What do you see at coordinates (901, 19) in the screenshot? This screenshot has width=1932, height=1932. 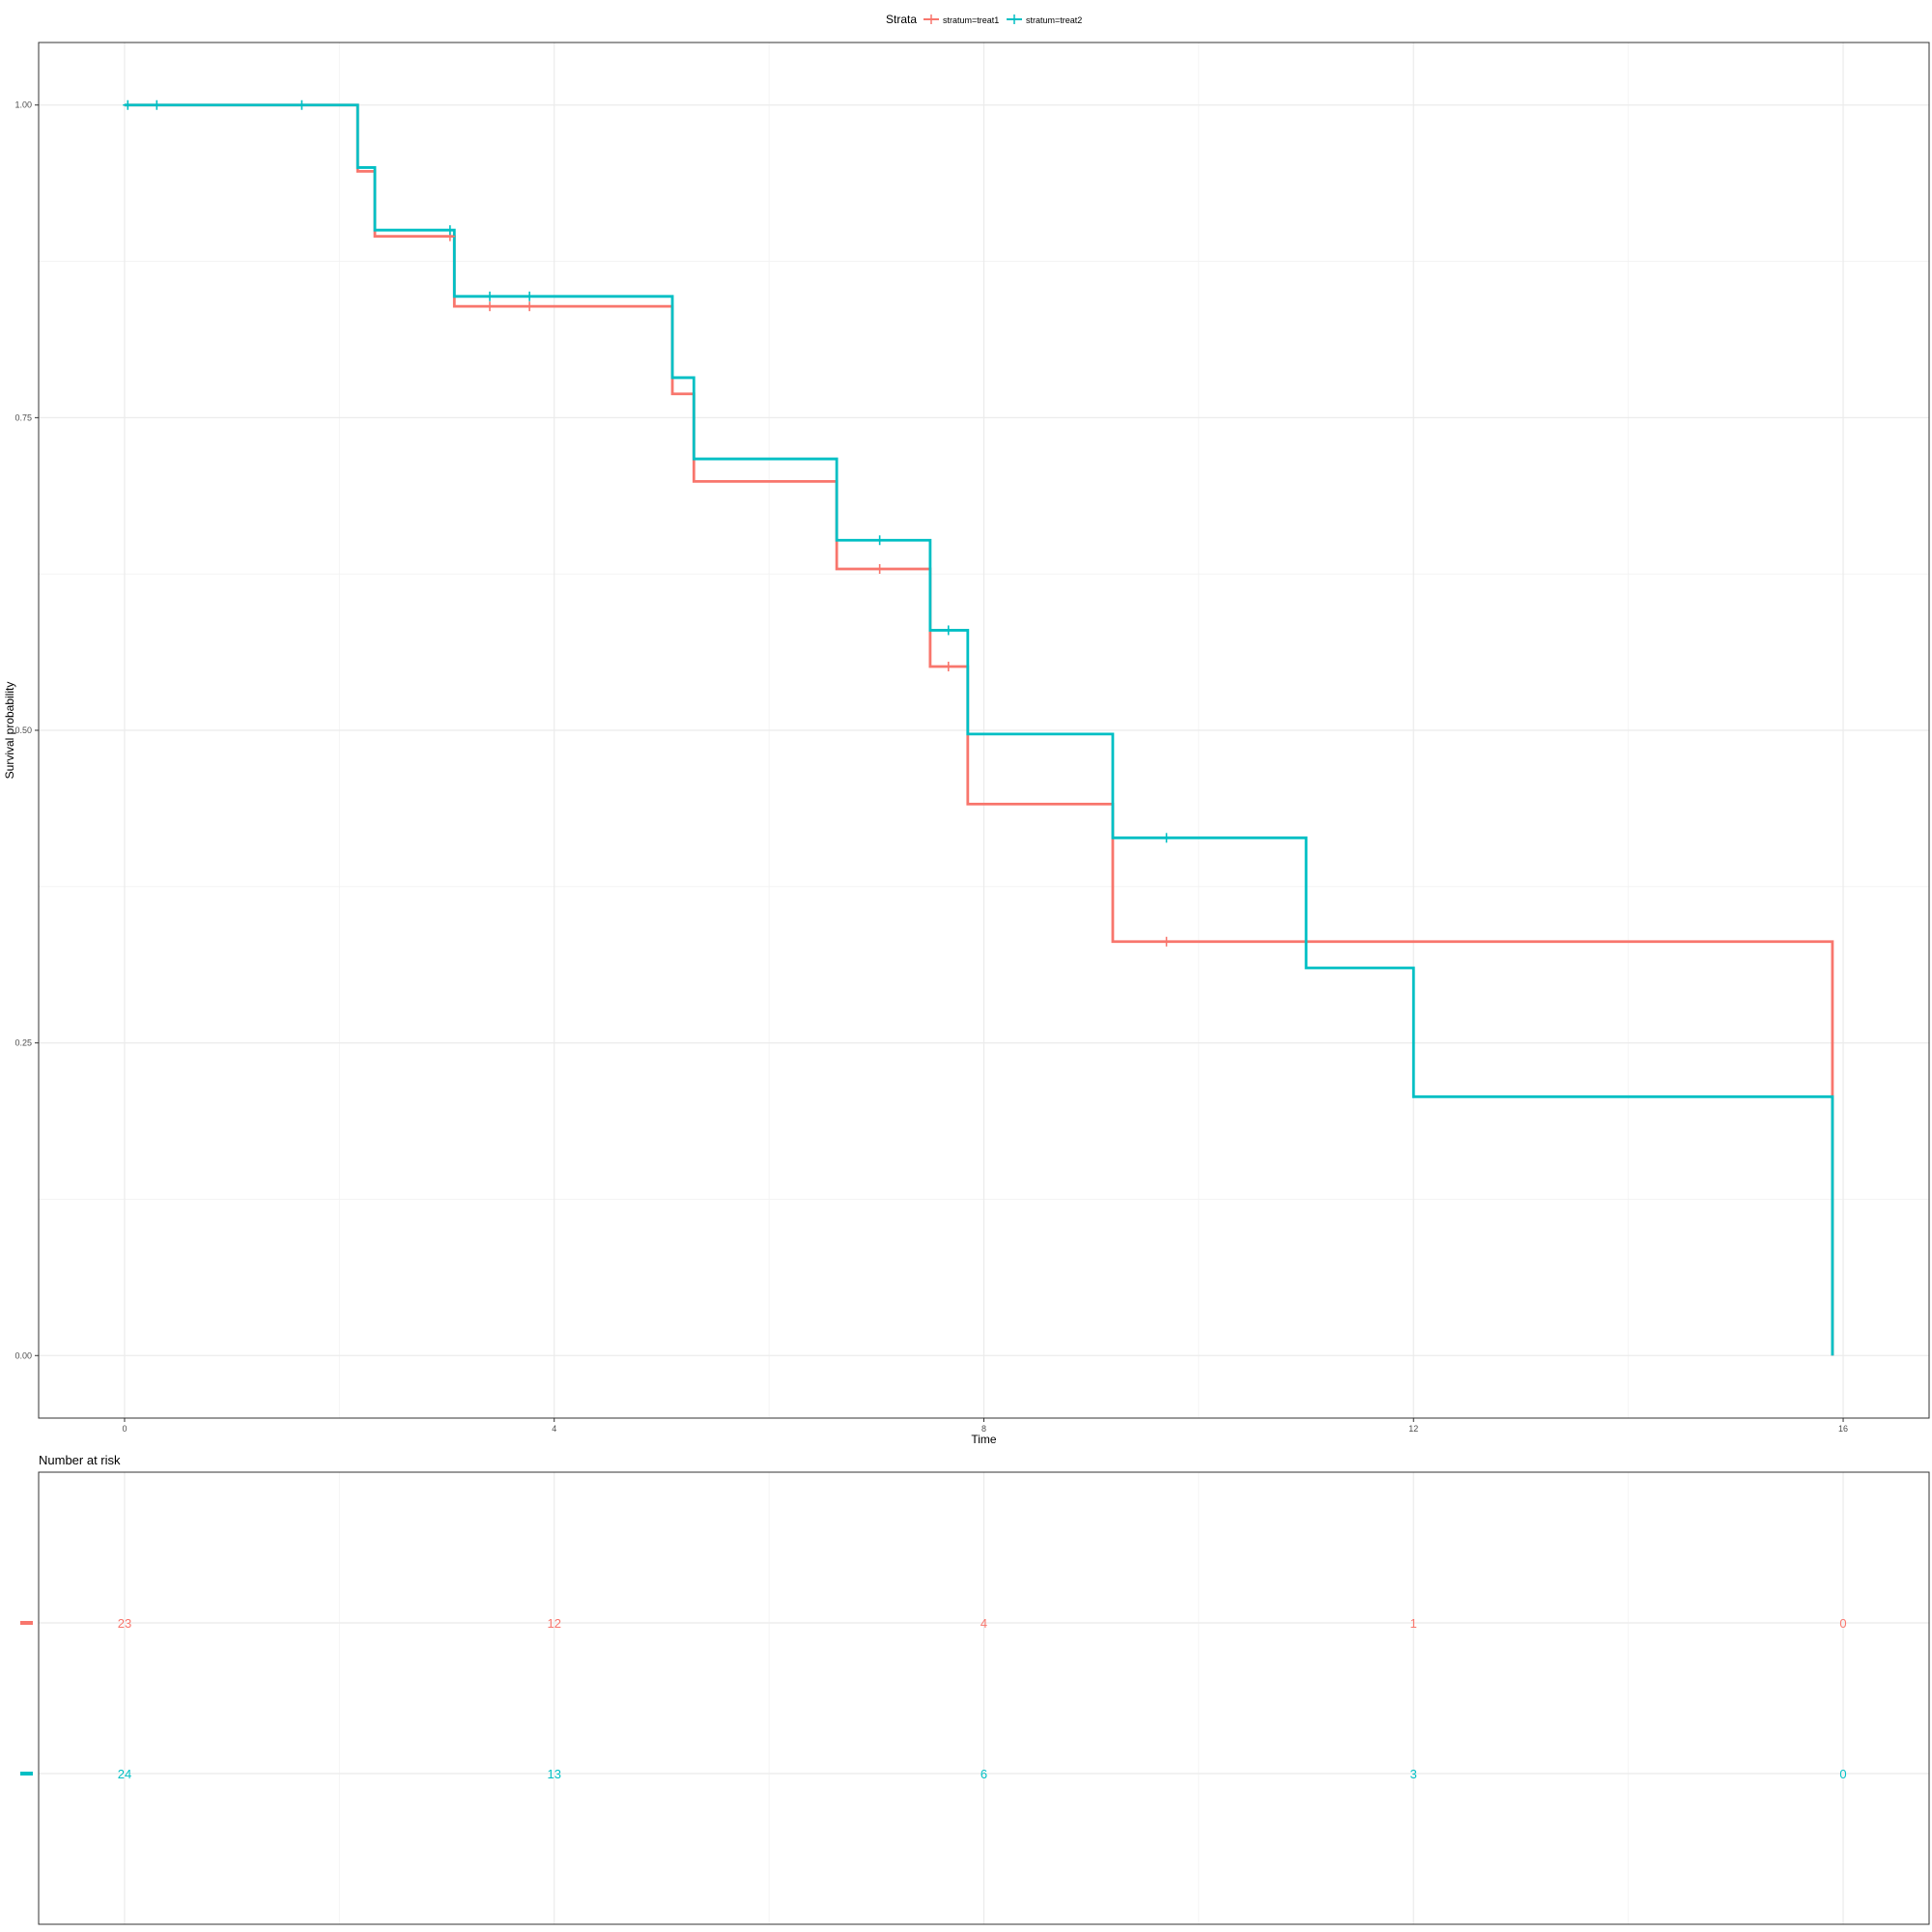 I see `legend-title: Strata` at bounding box center [901, 19].